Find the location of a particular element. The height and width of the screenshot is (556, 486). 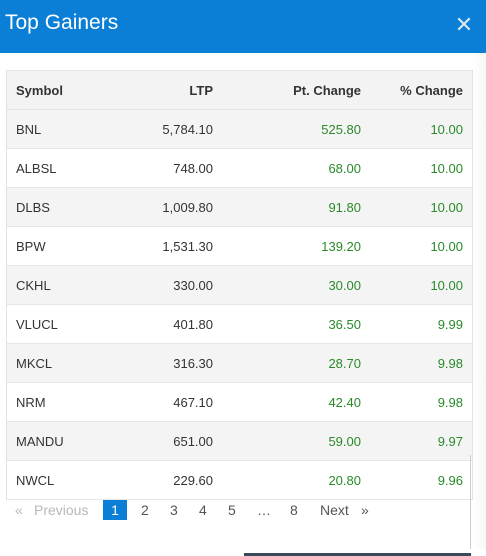

page-1-button: 1 is located at coordinates (115, 510).